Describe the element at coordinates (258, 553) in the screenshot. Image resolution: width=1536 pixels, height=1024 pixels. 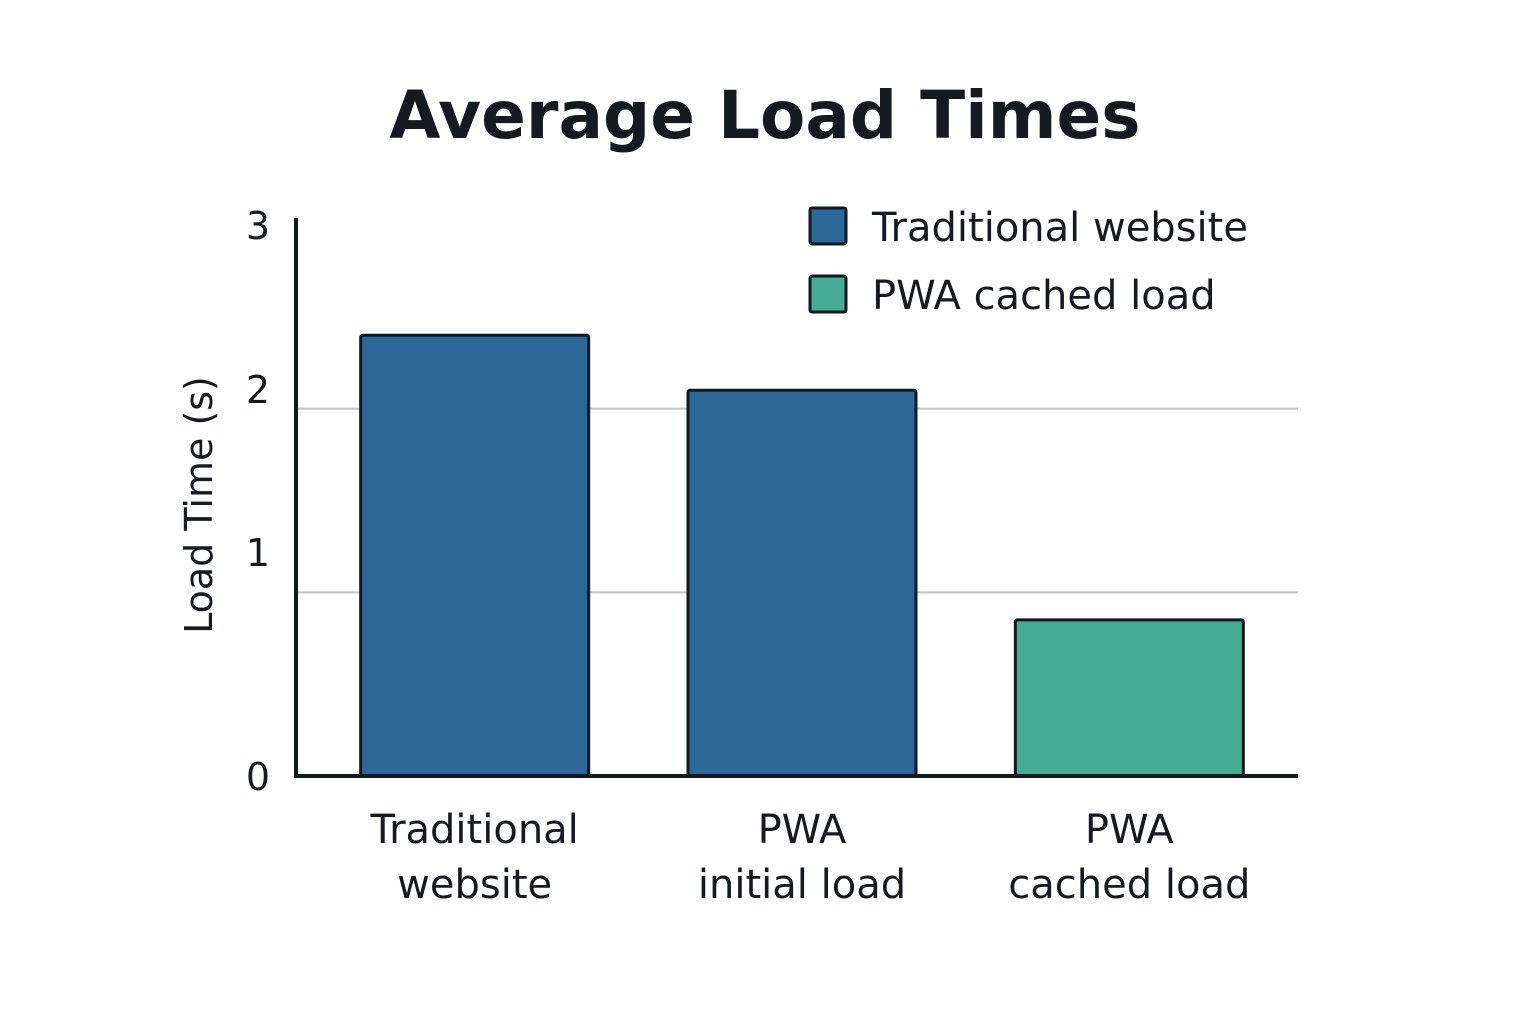
I see `y-tick-label: 1` at that location.